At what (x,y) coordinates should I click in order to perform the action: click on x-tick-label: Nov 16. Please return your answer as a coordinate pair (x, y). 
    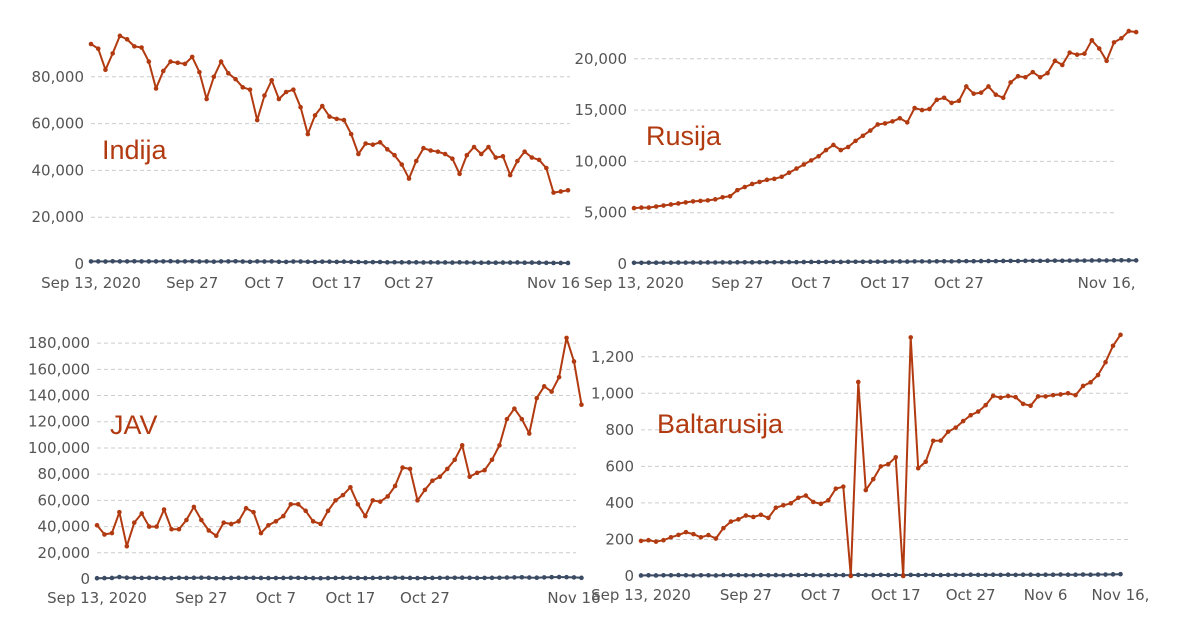
    Looking at the image, I should click on (573, 598).